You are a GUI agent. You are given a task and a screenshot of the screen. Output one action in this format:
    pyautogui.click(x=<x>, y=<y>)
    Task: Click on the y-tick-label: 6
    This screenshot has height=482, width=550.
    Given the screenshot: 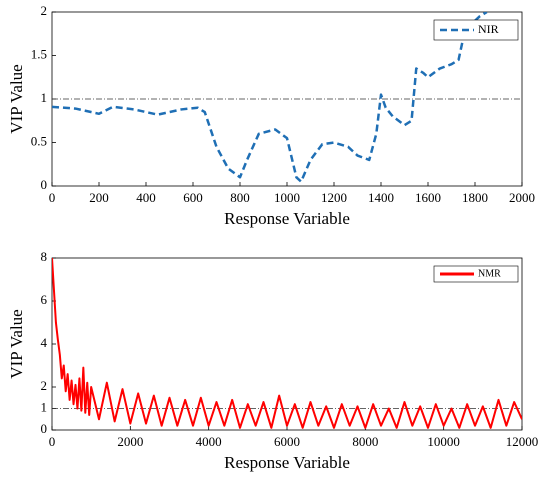 What is the action you would take?
    pyautogui.click(x=44, y=299)
    